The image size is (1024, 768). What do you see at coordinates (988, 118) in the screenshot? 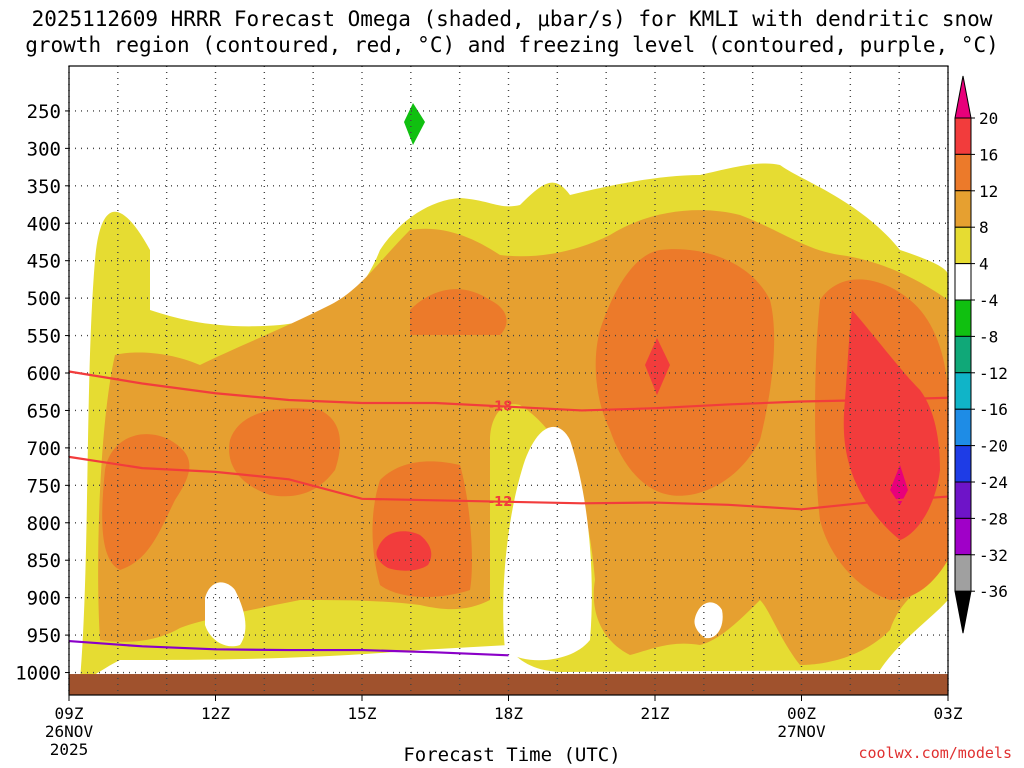
I see `colorbar-label-20: 20` at bounding box center [988, 118].